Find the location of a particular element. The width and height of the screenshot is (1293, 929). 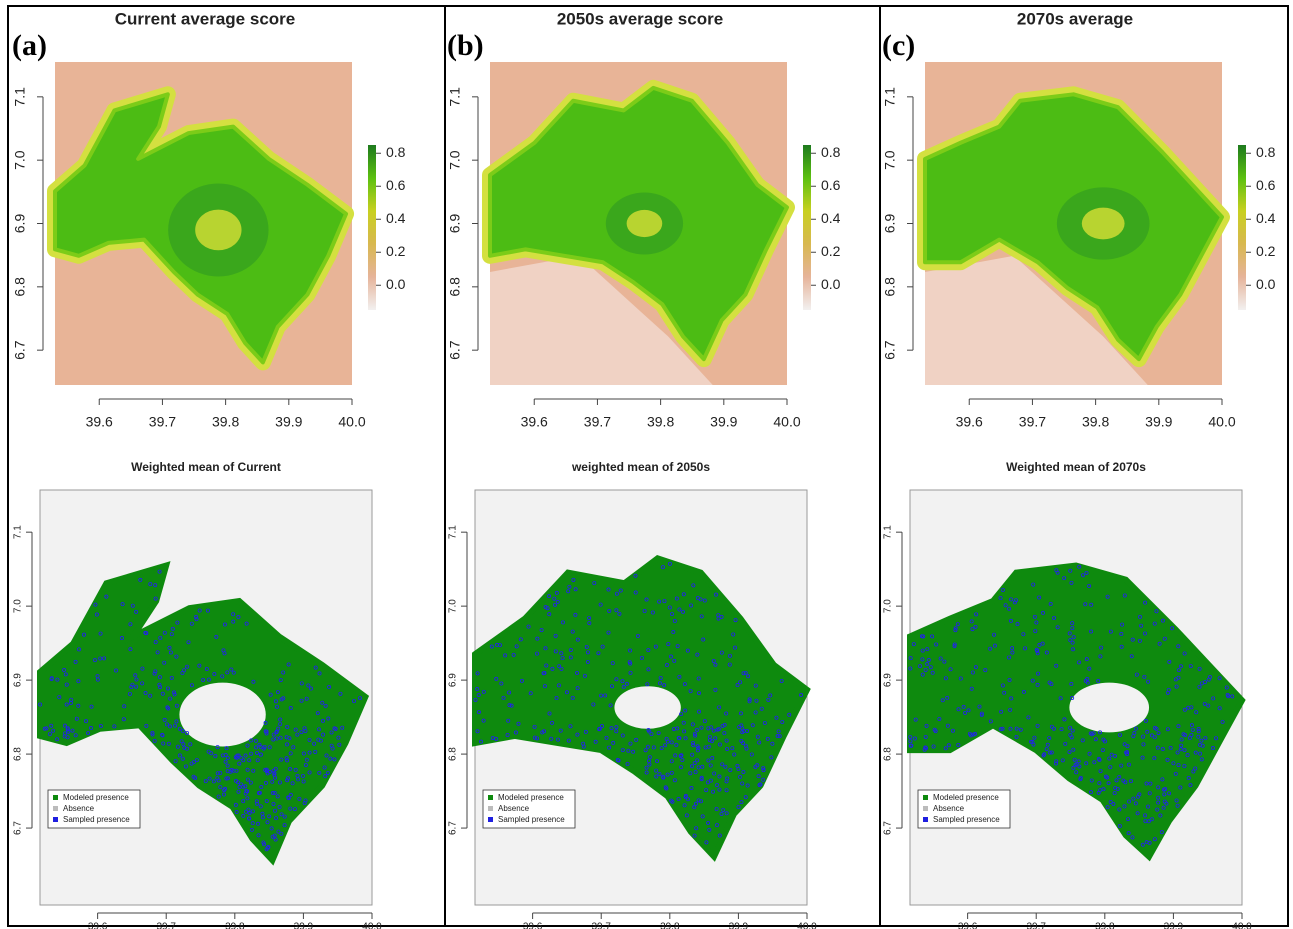

x-tick-label: 39.9 is located at coordinates (304, 925).